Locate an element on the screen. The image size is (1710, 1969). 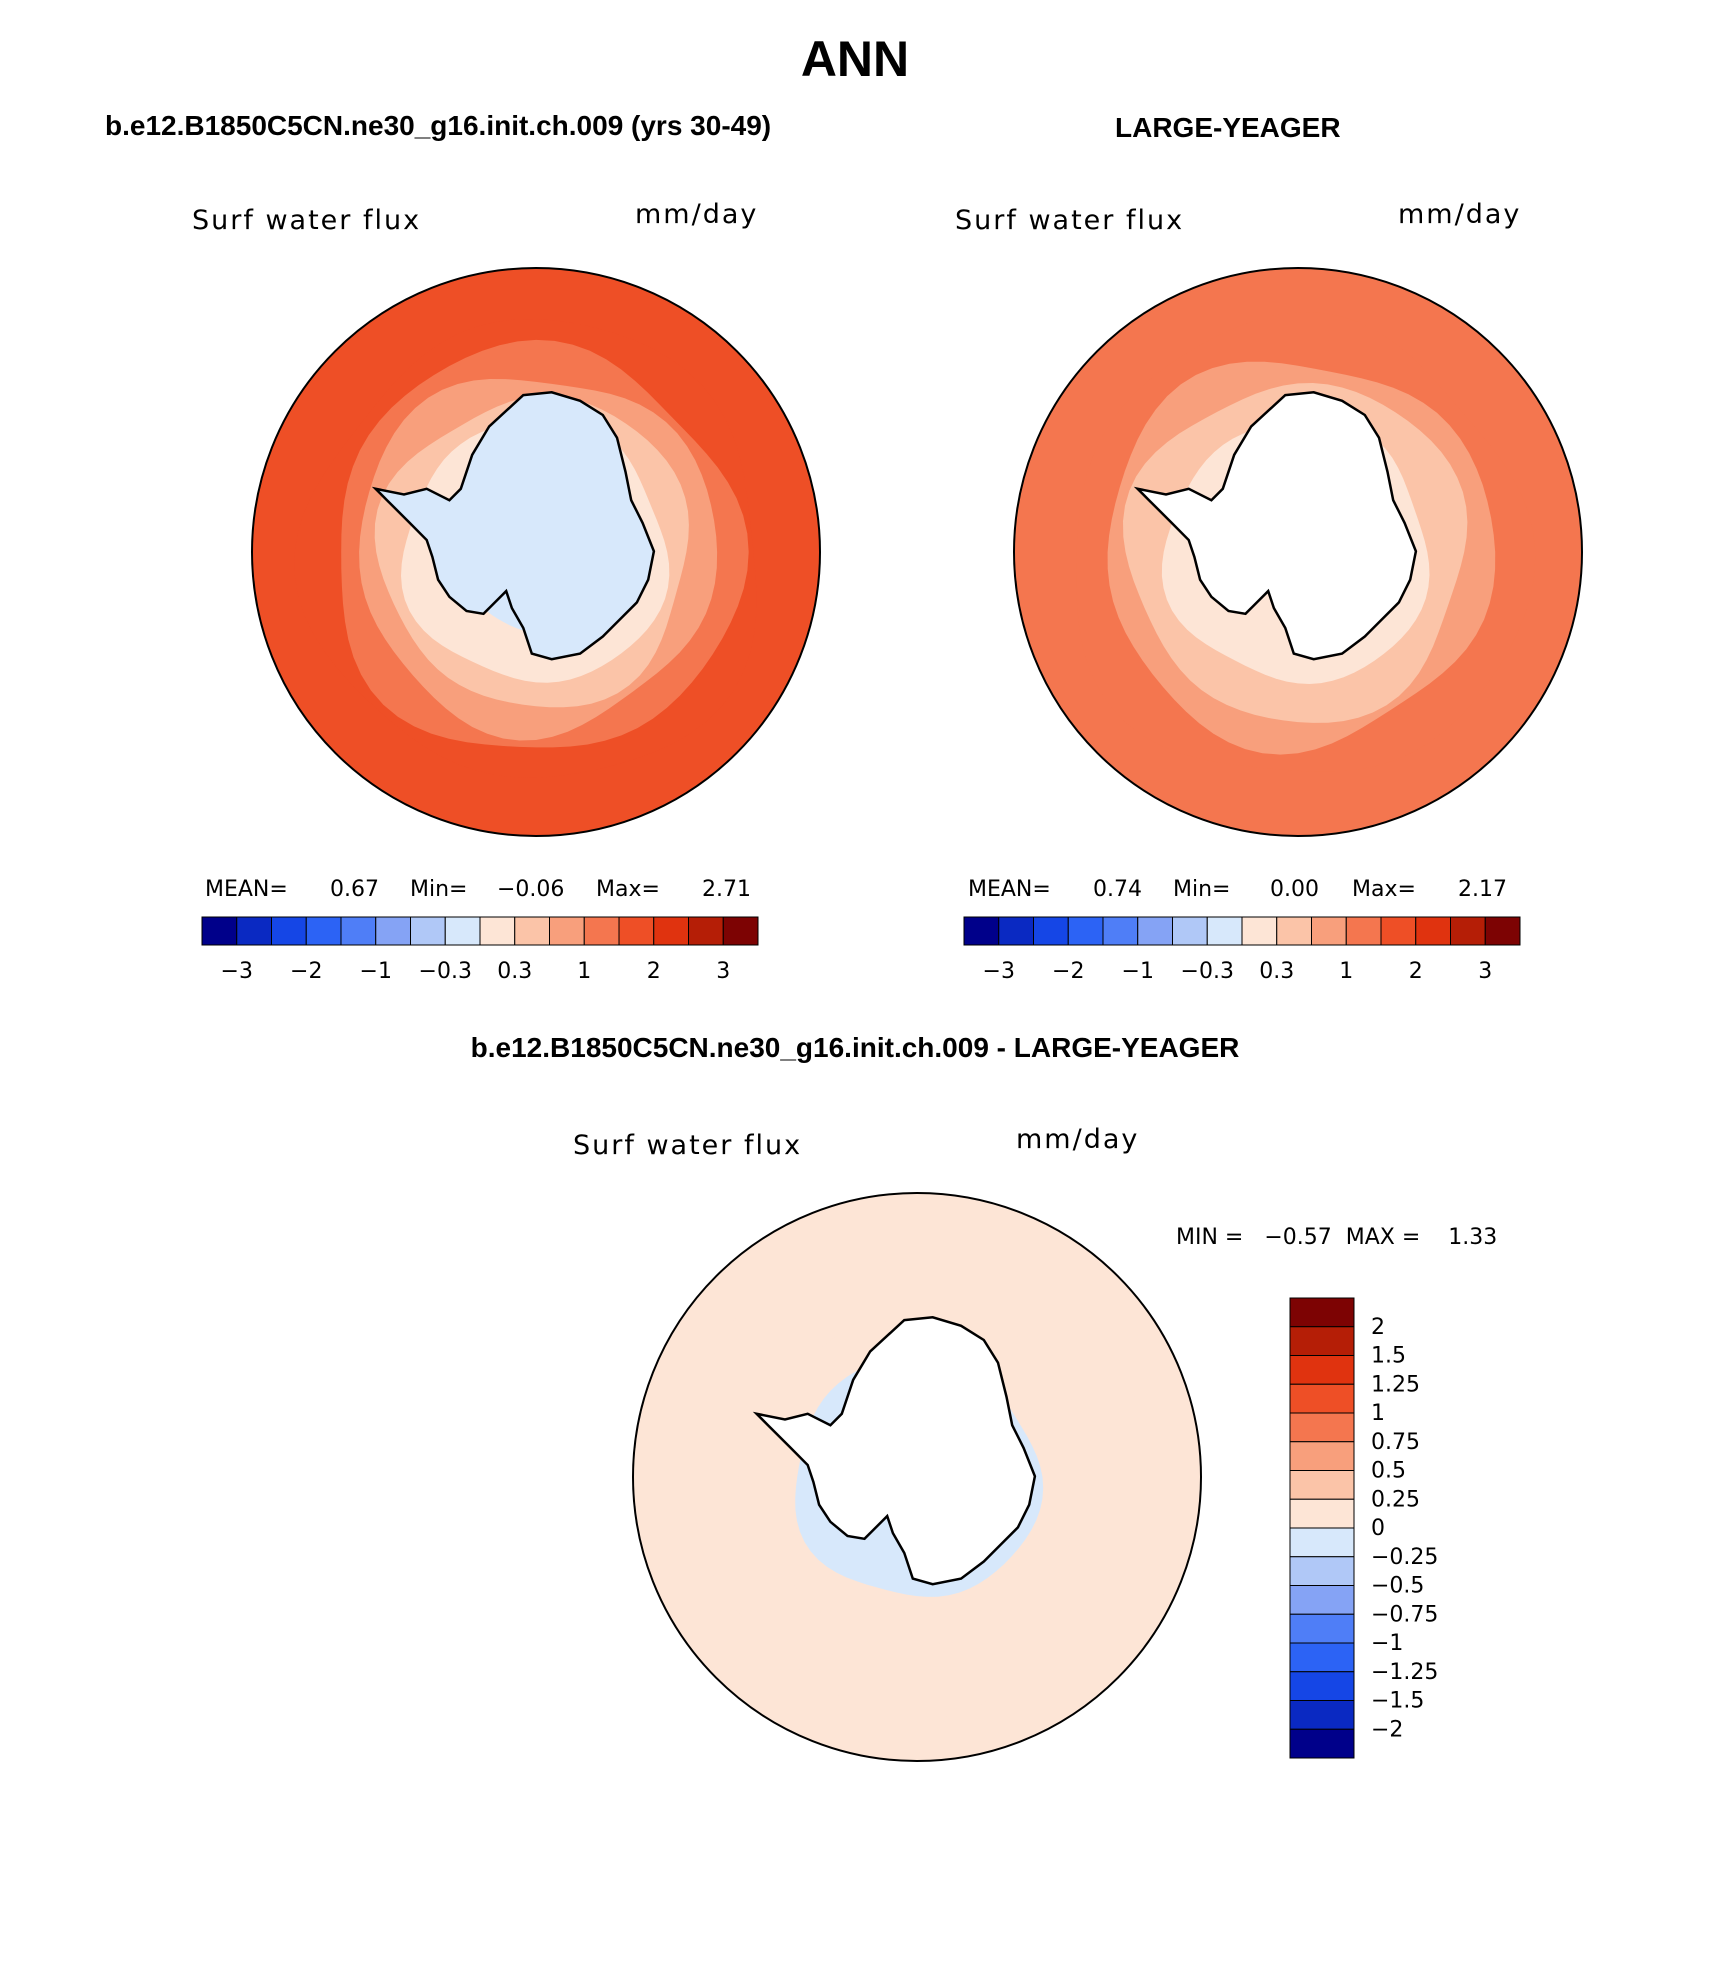
right-mean-label: MEAN= is located at coordinates (1009, 889).